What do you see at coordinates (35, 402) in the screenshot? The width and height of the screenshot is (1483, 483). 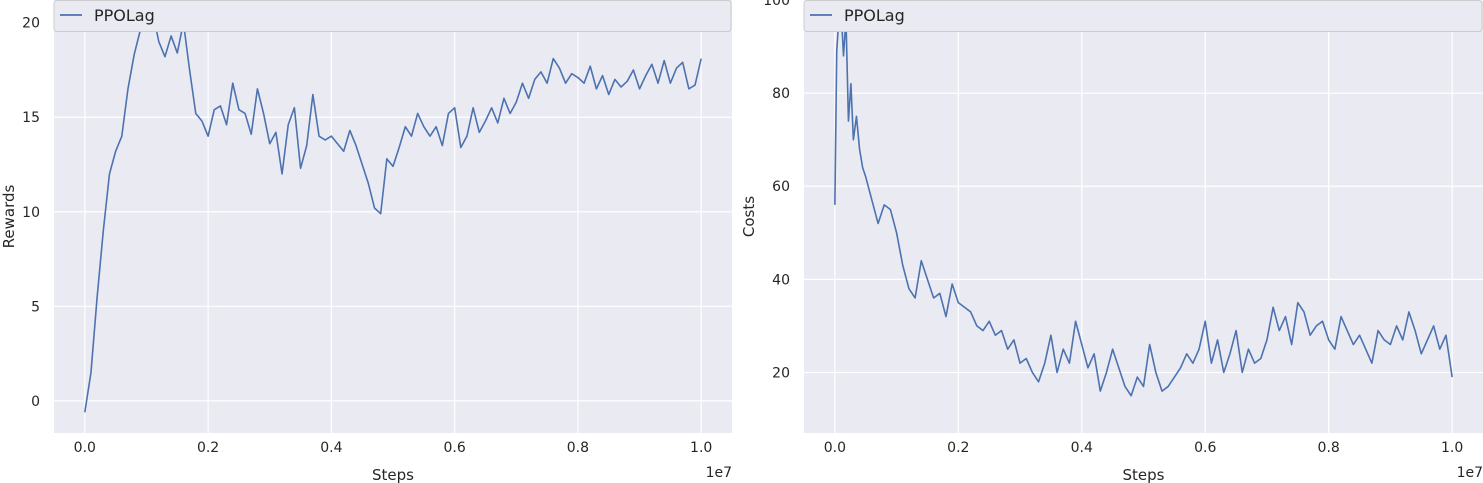 I see `y-tick-label: 0` at bounding box center [35, 402].